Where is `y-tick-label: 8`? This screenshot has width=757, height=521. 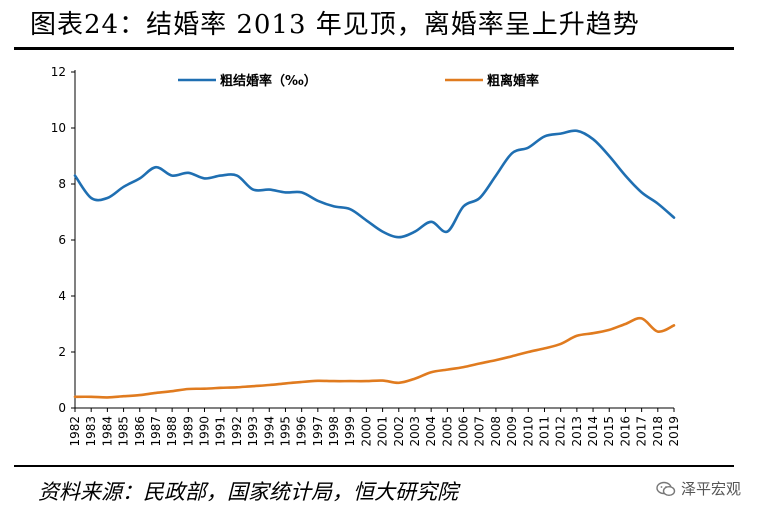 y-tick-label: 8 is located at coordinates (62, 184).